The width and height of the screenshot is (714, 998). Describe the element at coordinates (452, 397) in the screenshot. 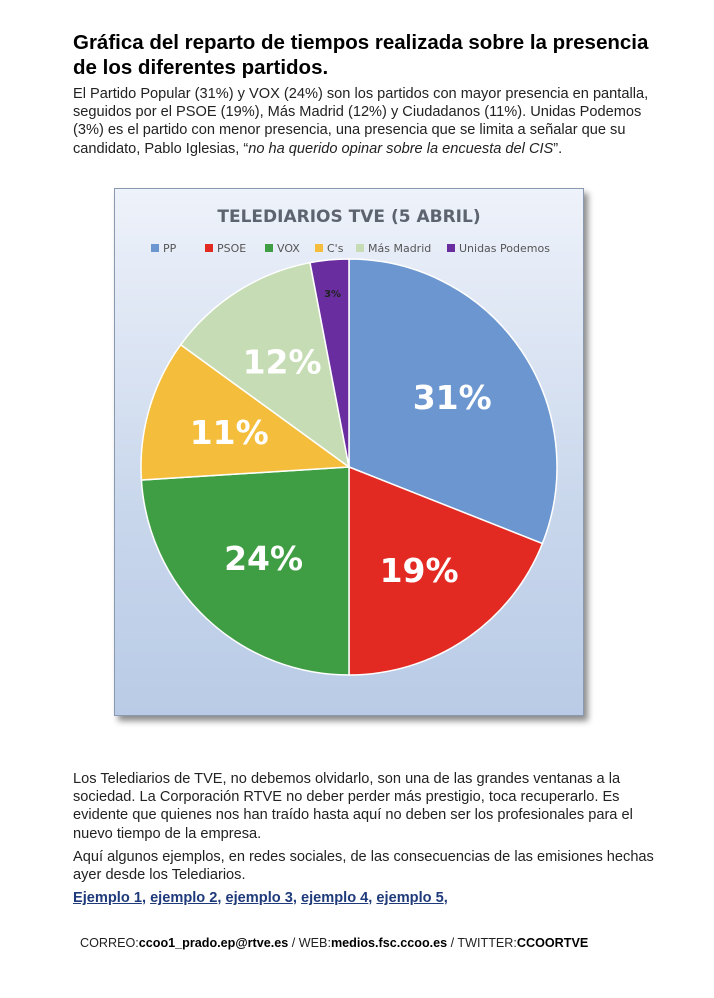

I see `pie-label-pp: 31%` at that location.